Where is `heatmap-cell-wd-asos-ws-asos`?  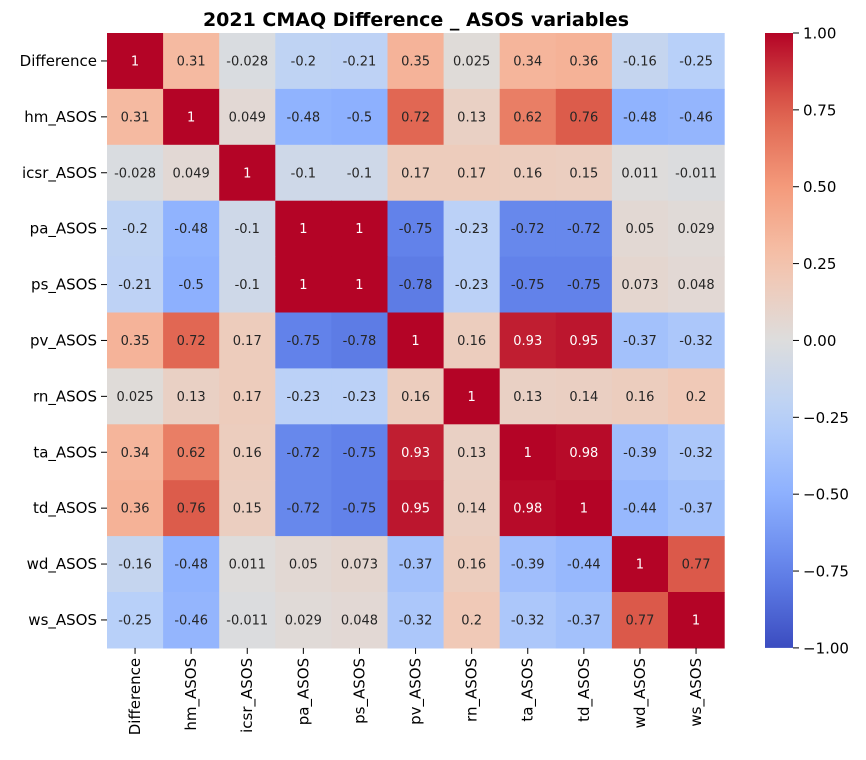
heatmap-cell-wd-asos-ws-asos is located at coordinates (696, 564).